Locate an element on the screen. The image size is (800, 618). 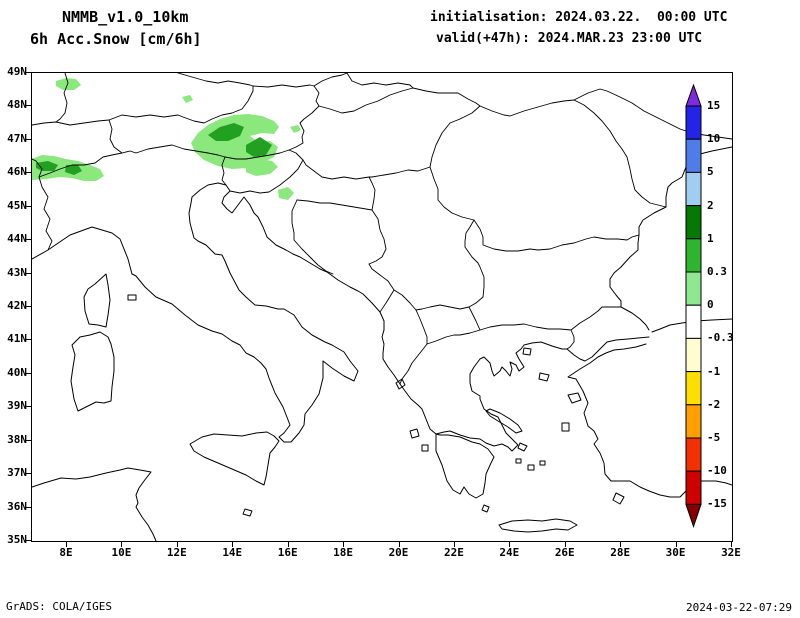
initialisation-time: initialisation: 2024.03.22. 00:00 UTC is located at coordinates (579, 17).